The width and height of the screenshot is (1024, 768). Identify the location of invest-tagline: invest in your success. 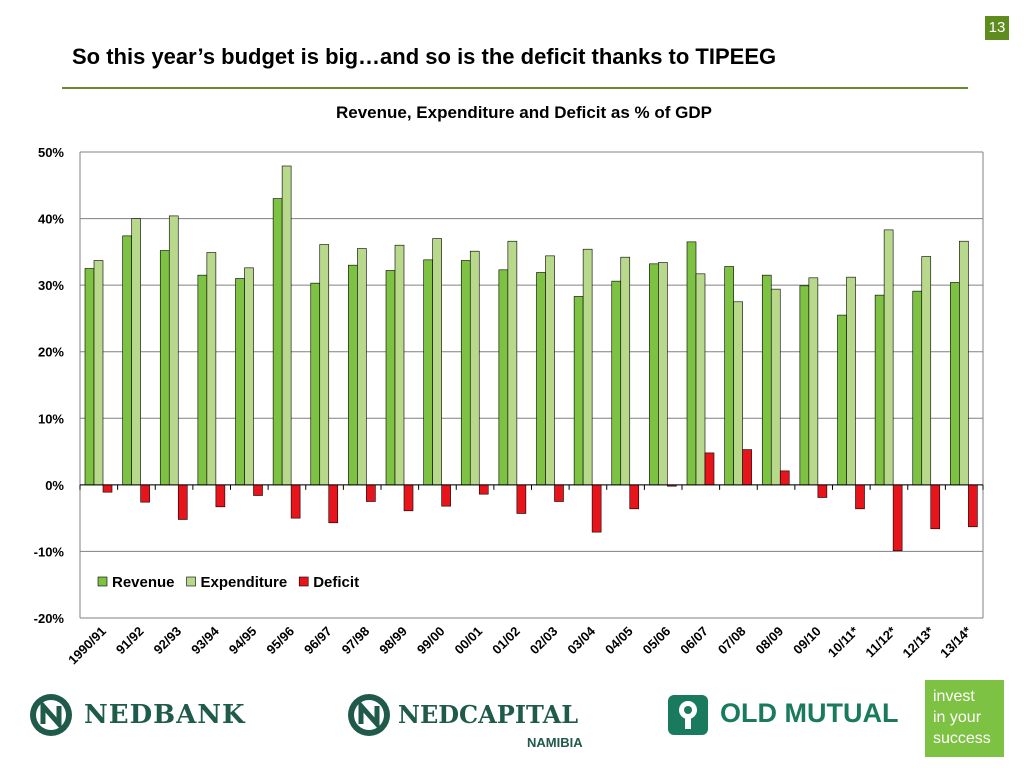
(964, 718).